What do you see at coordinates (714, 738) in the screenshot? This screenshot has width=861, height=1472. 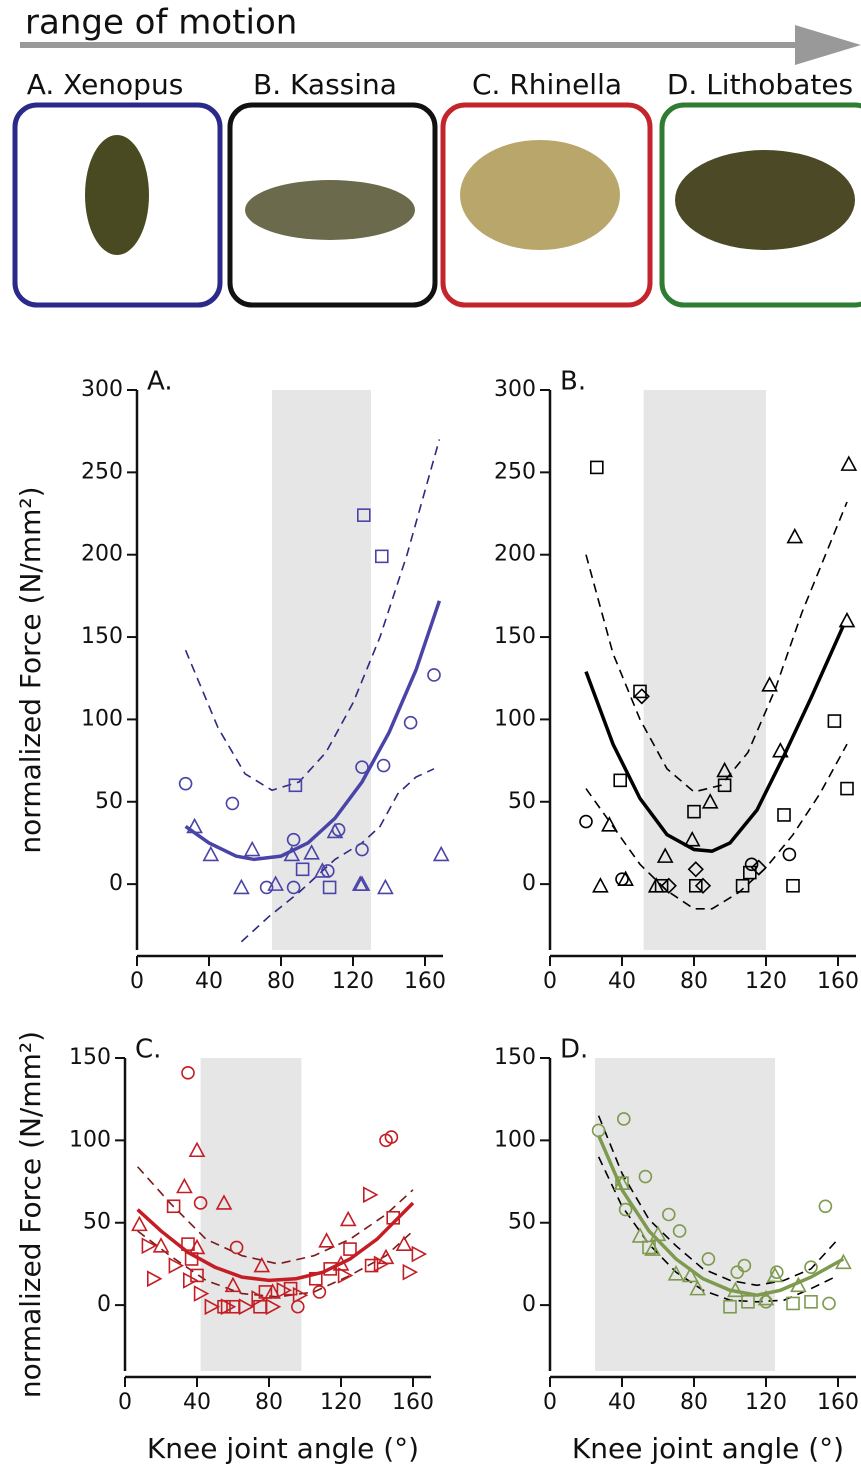 I see `fit-curve` at bounding box center [714, 738].